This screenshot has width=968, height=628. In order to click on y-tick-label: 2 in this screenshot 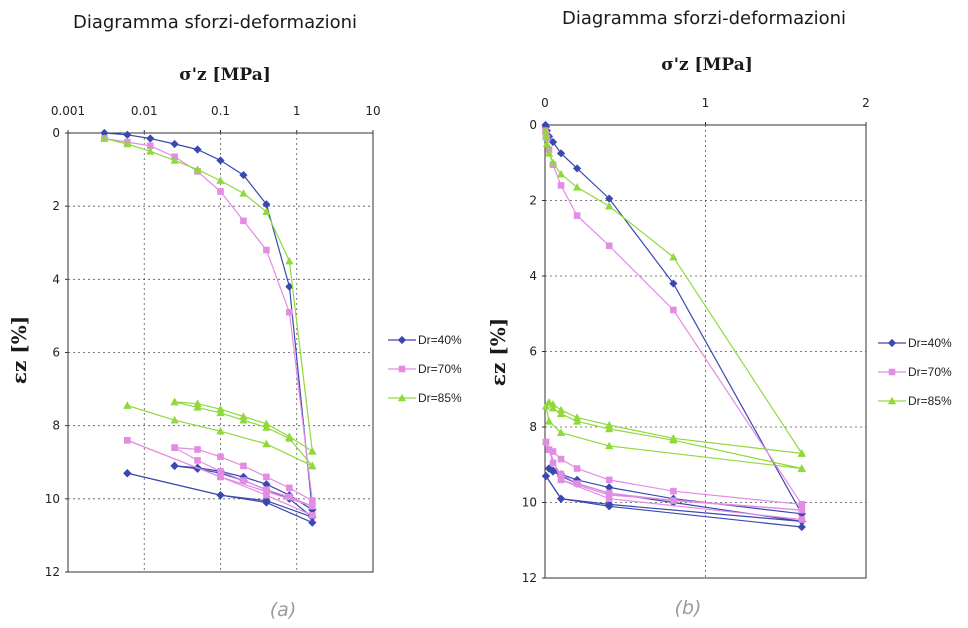, I will do `click(56, 206)`.